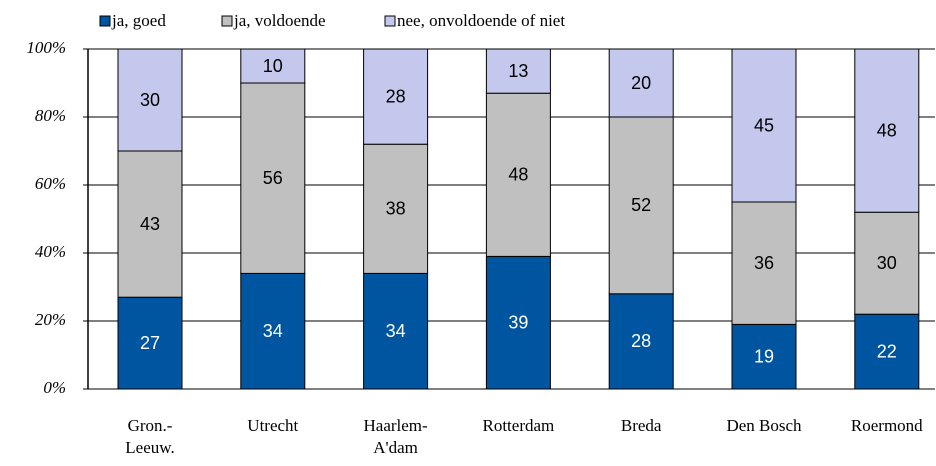 This screenshot has width=936, height=466. I want to click on value-label: 13, so click(518, 71).